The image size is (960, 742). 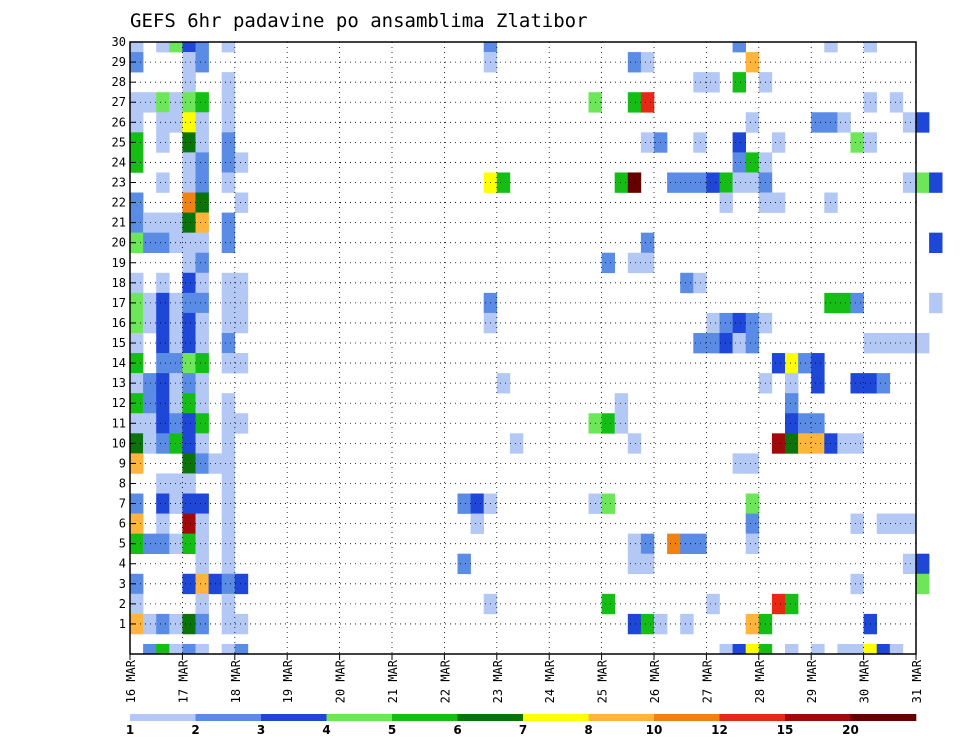 What do you see at coordinates (119, 383) in the screenshot?
I see `y-tick-label: 13` at bounding box center [119, 383].